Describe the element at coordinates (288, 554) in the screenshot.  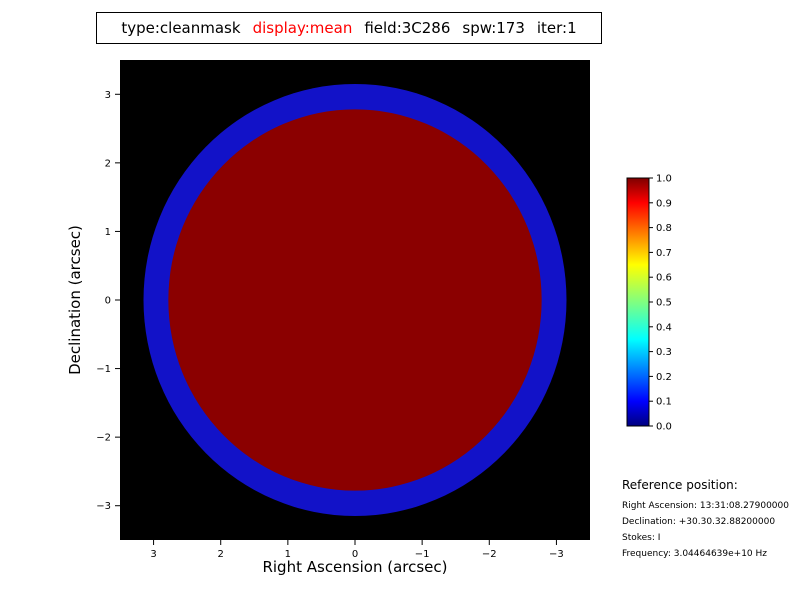
I see `x-tick-label: 1` at that location.